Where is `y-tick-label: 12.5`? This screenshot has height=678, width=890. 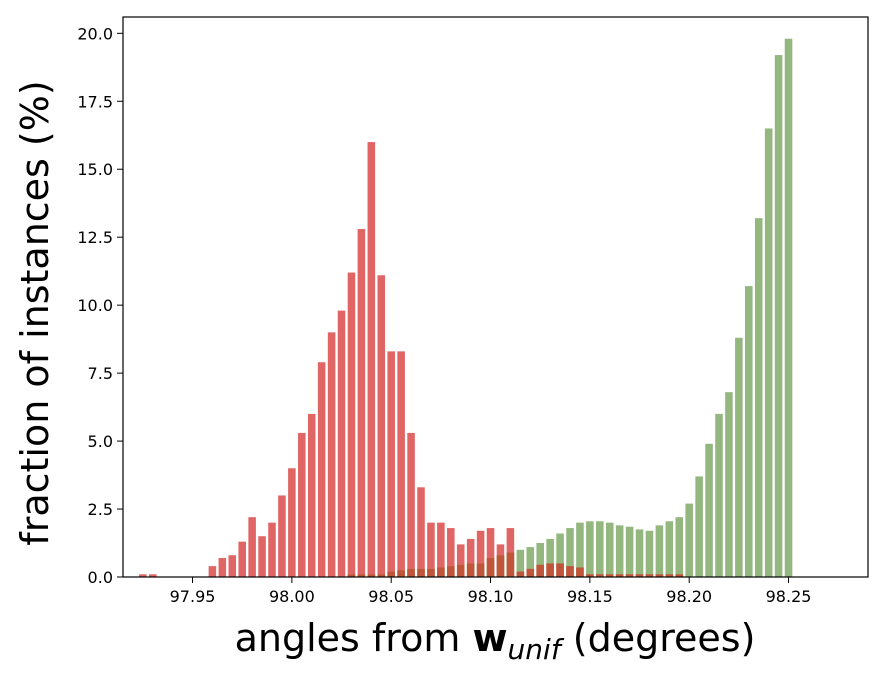 y-tick-label: 12.5 is located at coordinates (95, 237).